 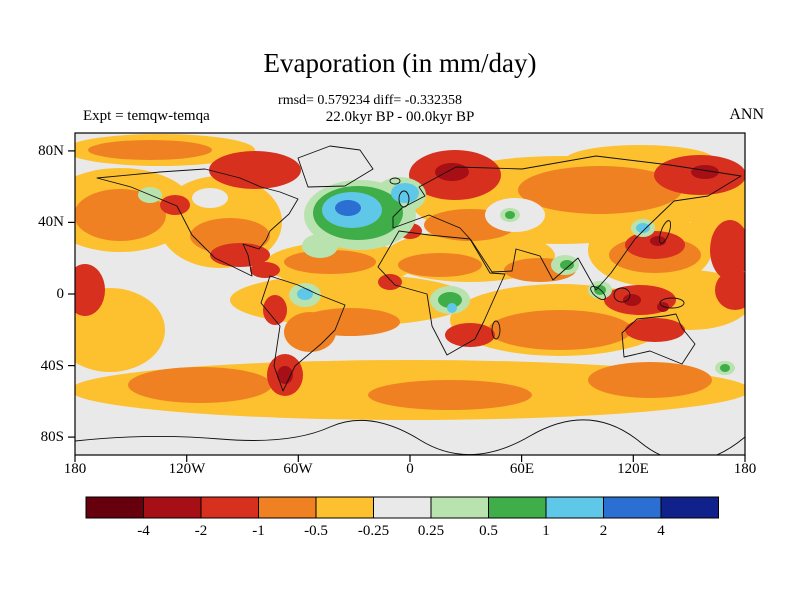 I want to click on colorbar-level-label: -1, so click(x=258, y=531).